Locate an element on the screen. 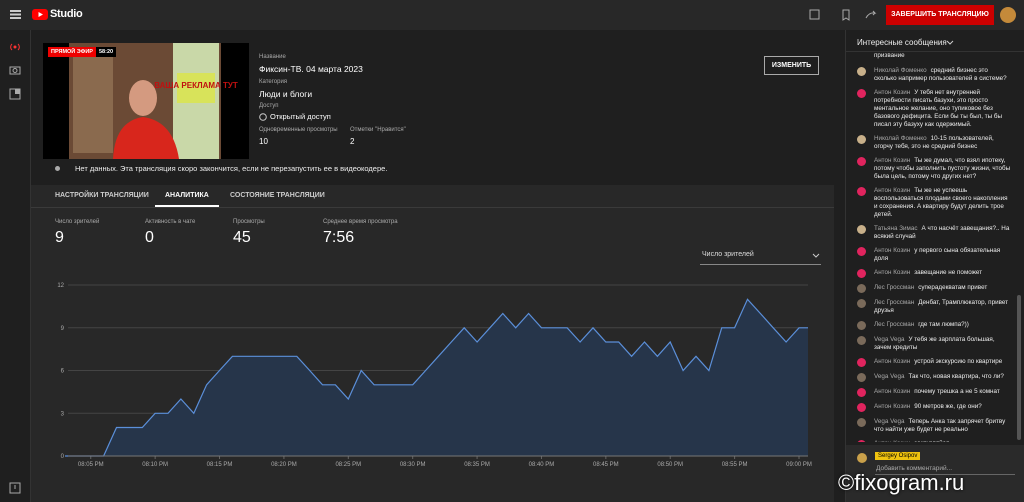  y-tick-label: 6 is located at coordinates (63, 372).